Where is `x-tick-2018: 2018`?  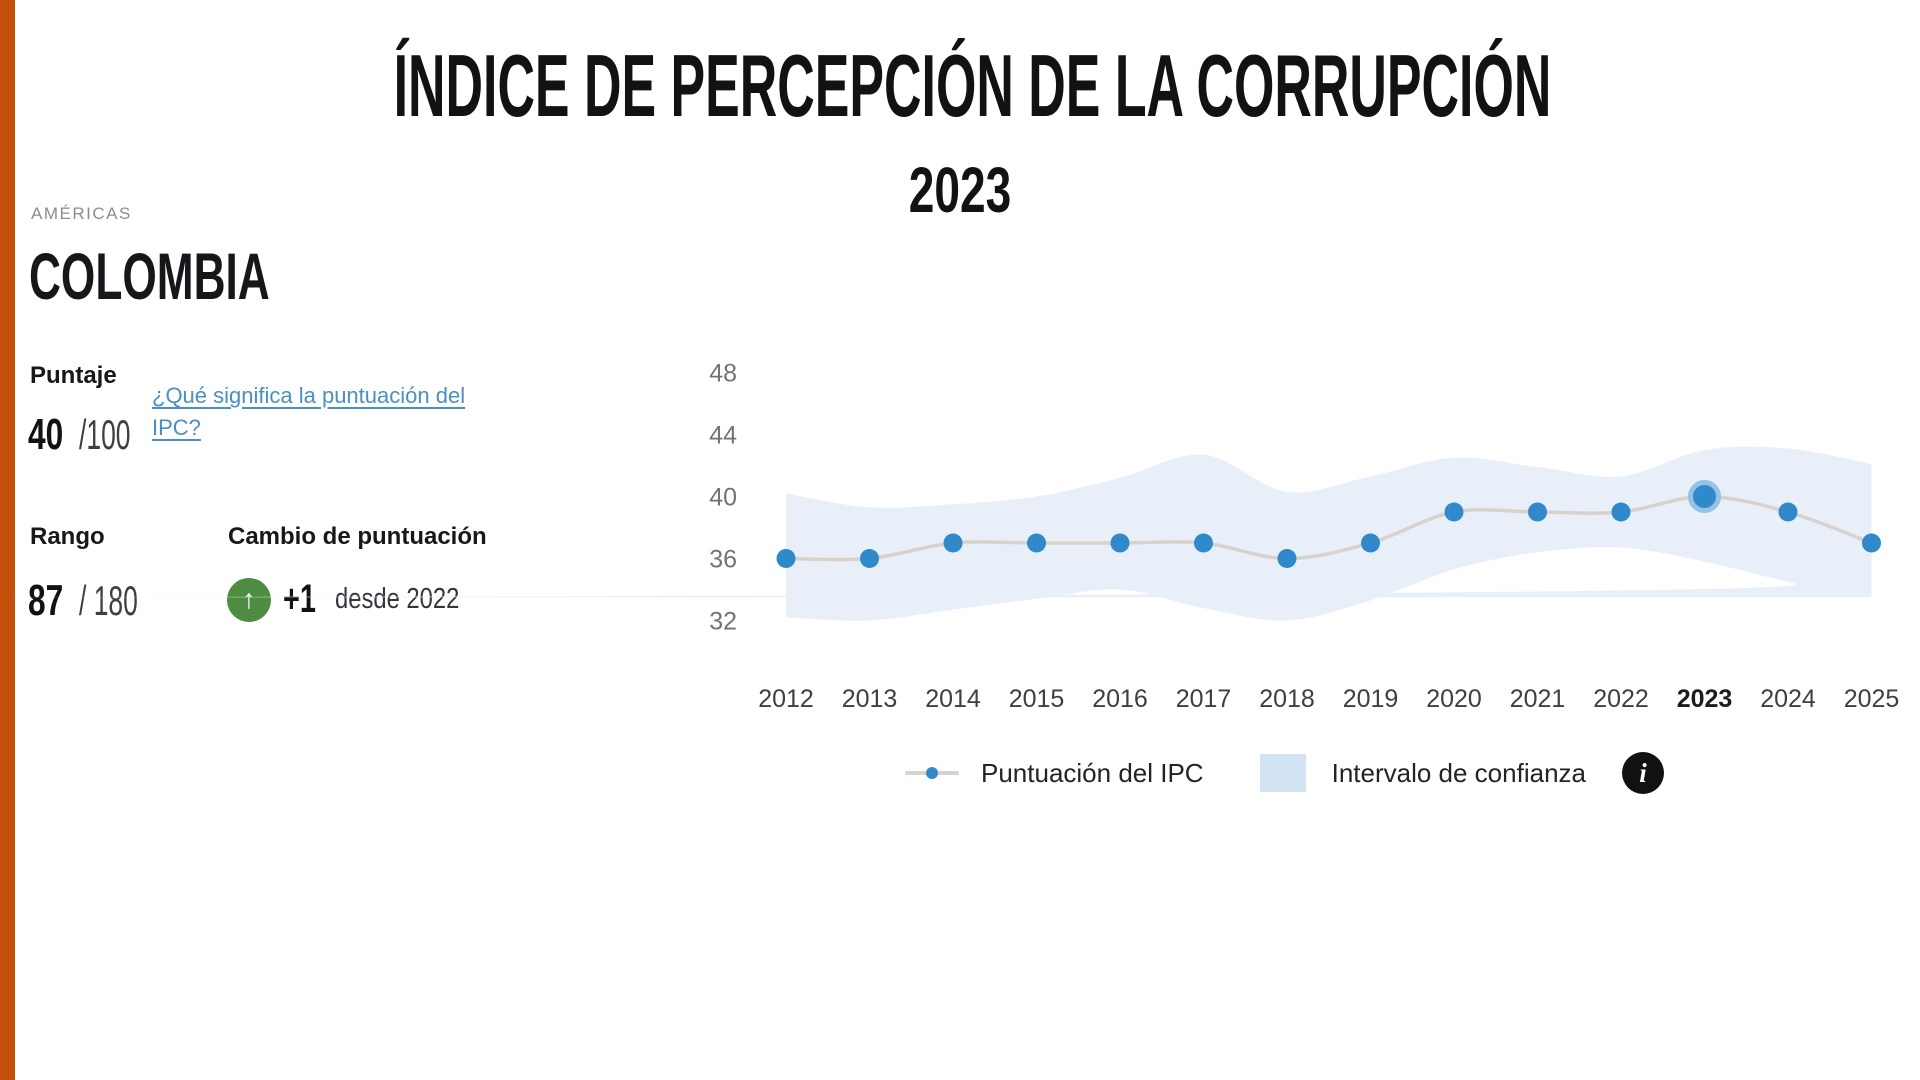
x-tick-2018: 2018 is located at coordinates (1287, 699).